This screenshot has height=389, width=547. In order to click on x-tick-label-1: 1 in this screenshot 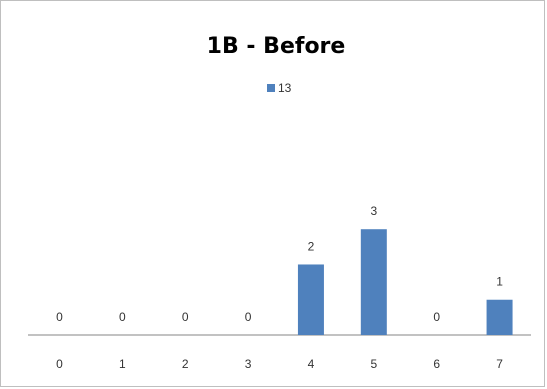, I will do `click(122, 364)`.